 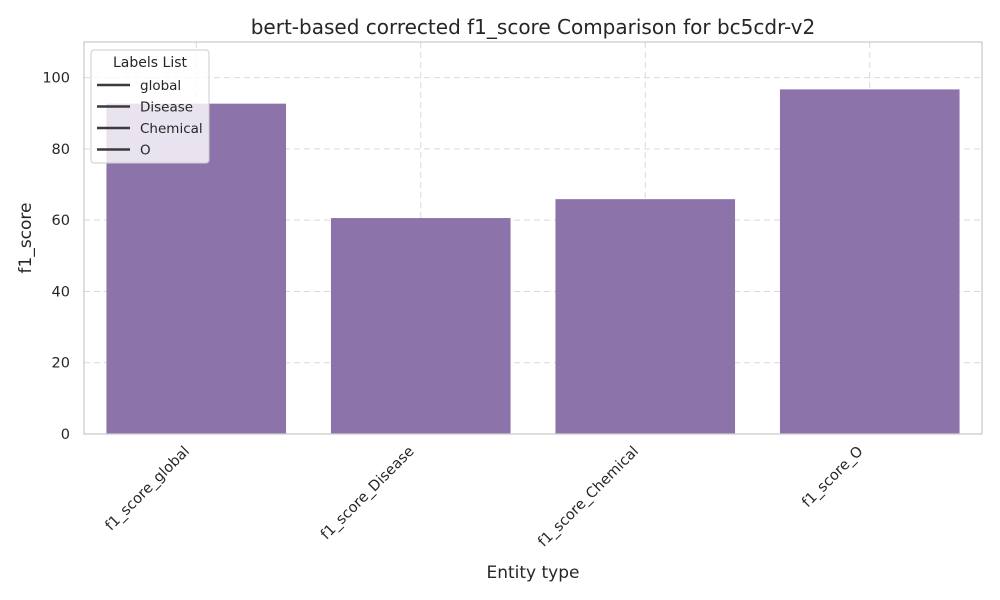 What do you see at coordinates (56, 79) in the screenshot?
I see `y-tick-label: 100` at bounding box center [56, 79].